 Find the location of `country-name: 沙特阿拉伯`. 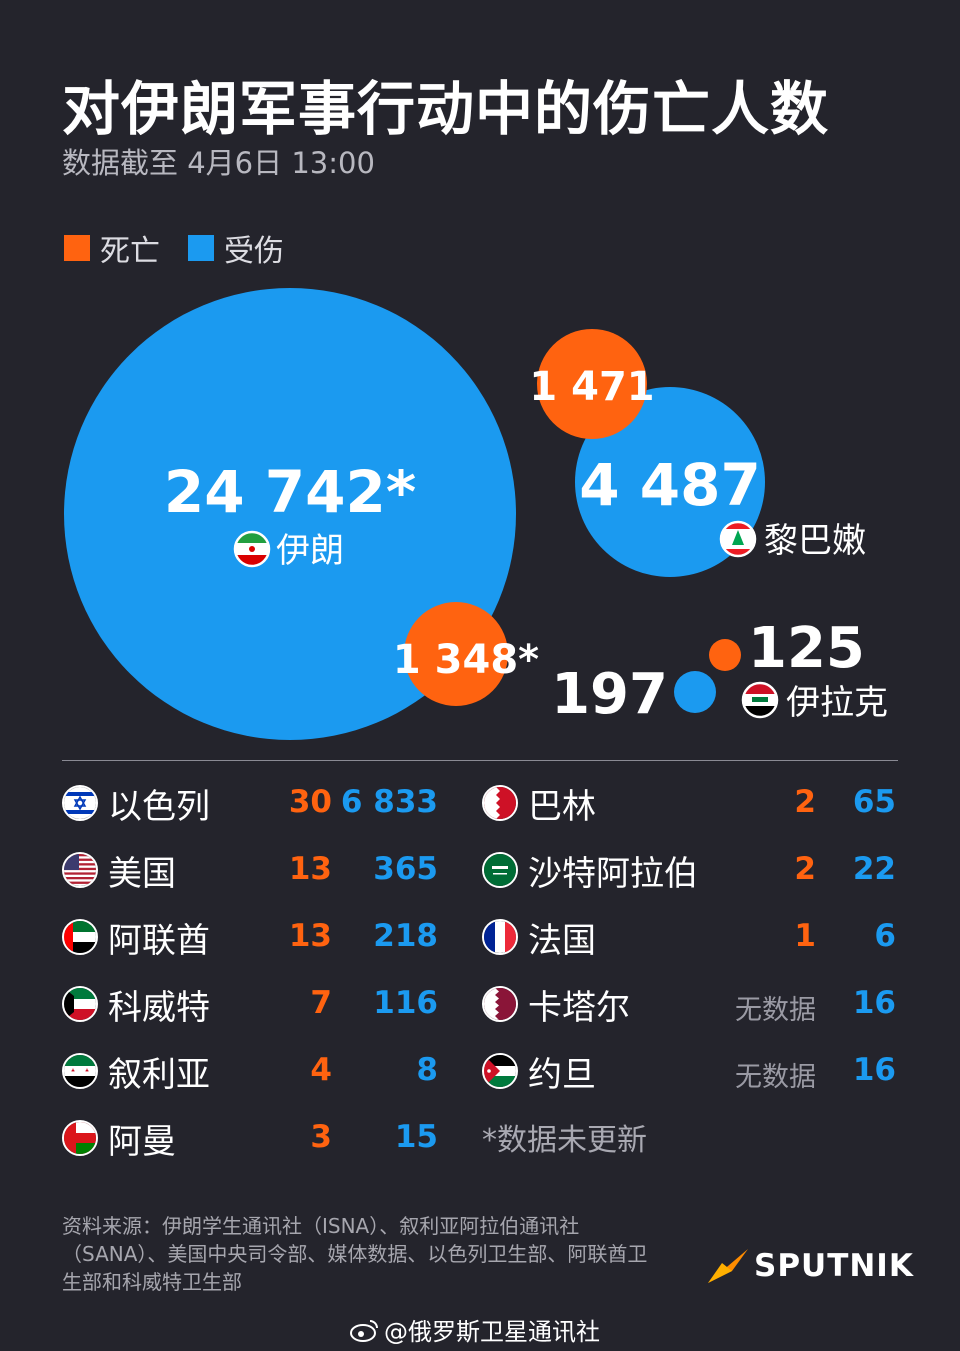

country-name: 沙特阿拉伯 is located at coordinates (613, 873).